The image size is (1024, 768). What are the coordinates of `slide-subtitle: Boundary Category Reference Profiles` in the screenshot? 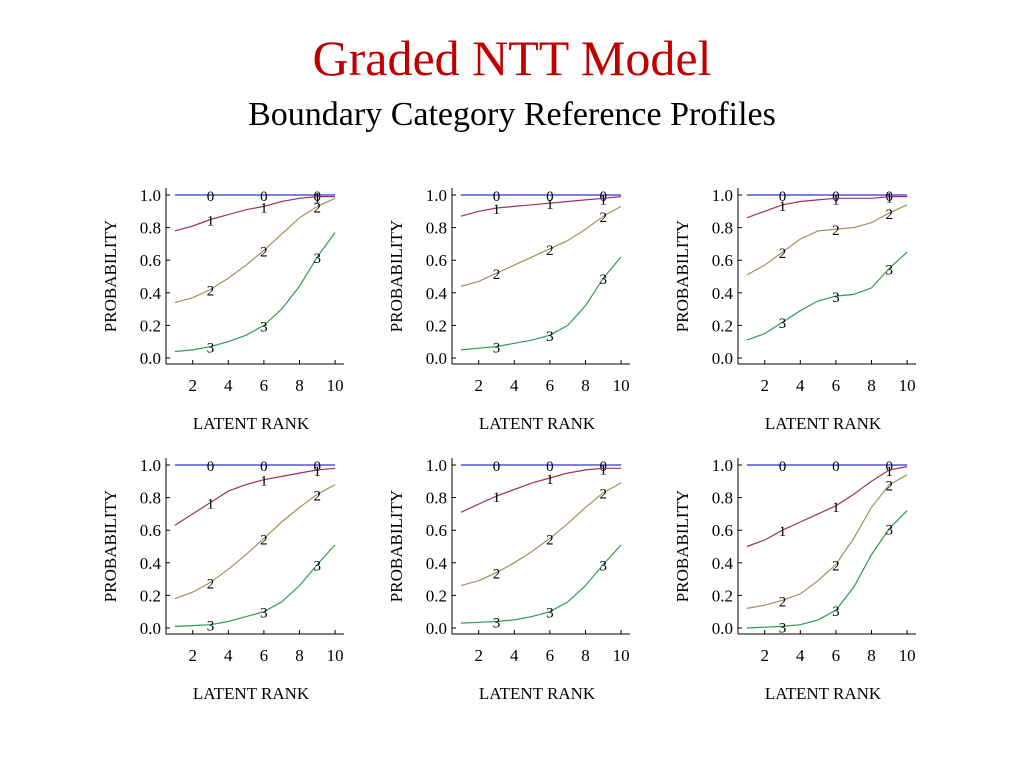 It's located at (512, 114).